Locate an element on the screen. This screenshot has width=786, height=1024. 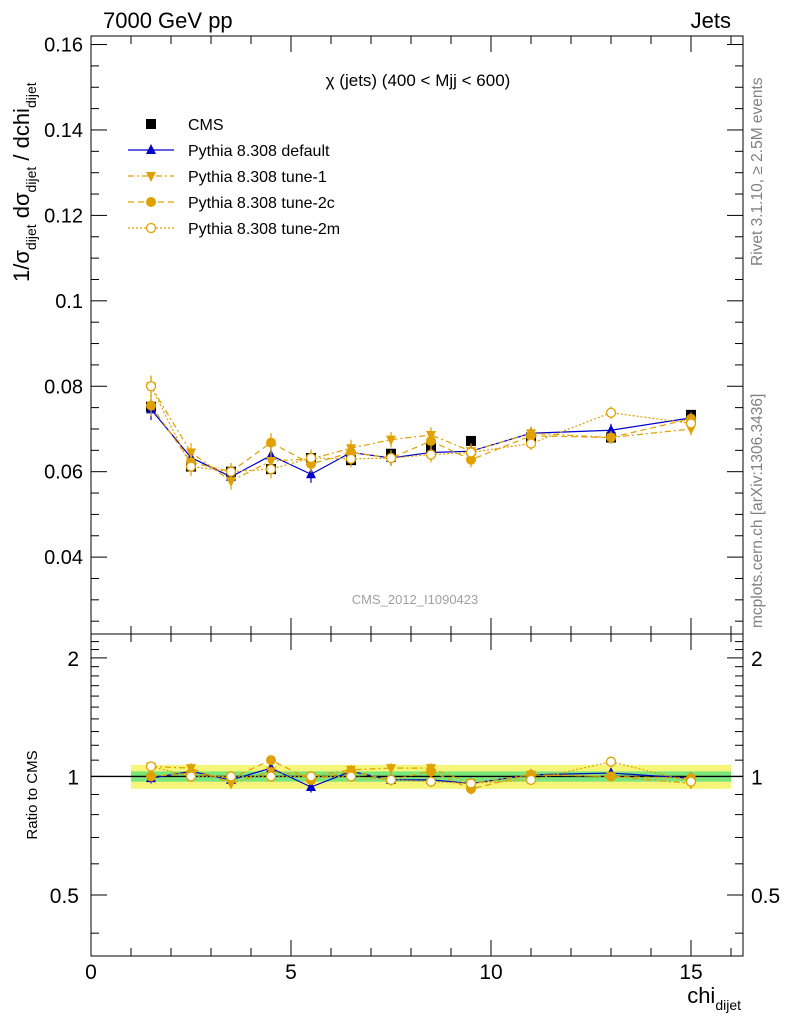
main-data-layer is located at coordinates (421, 432).